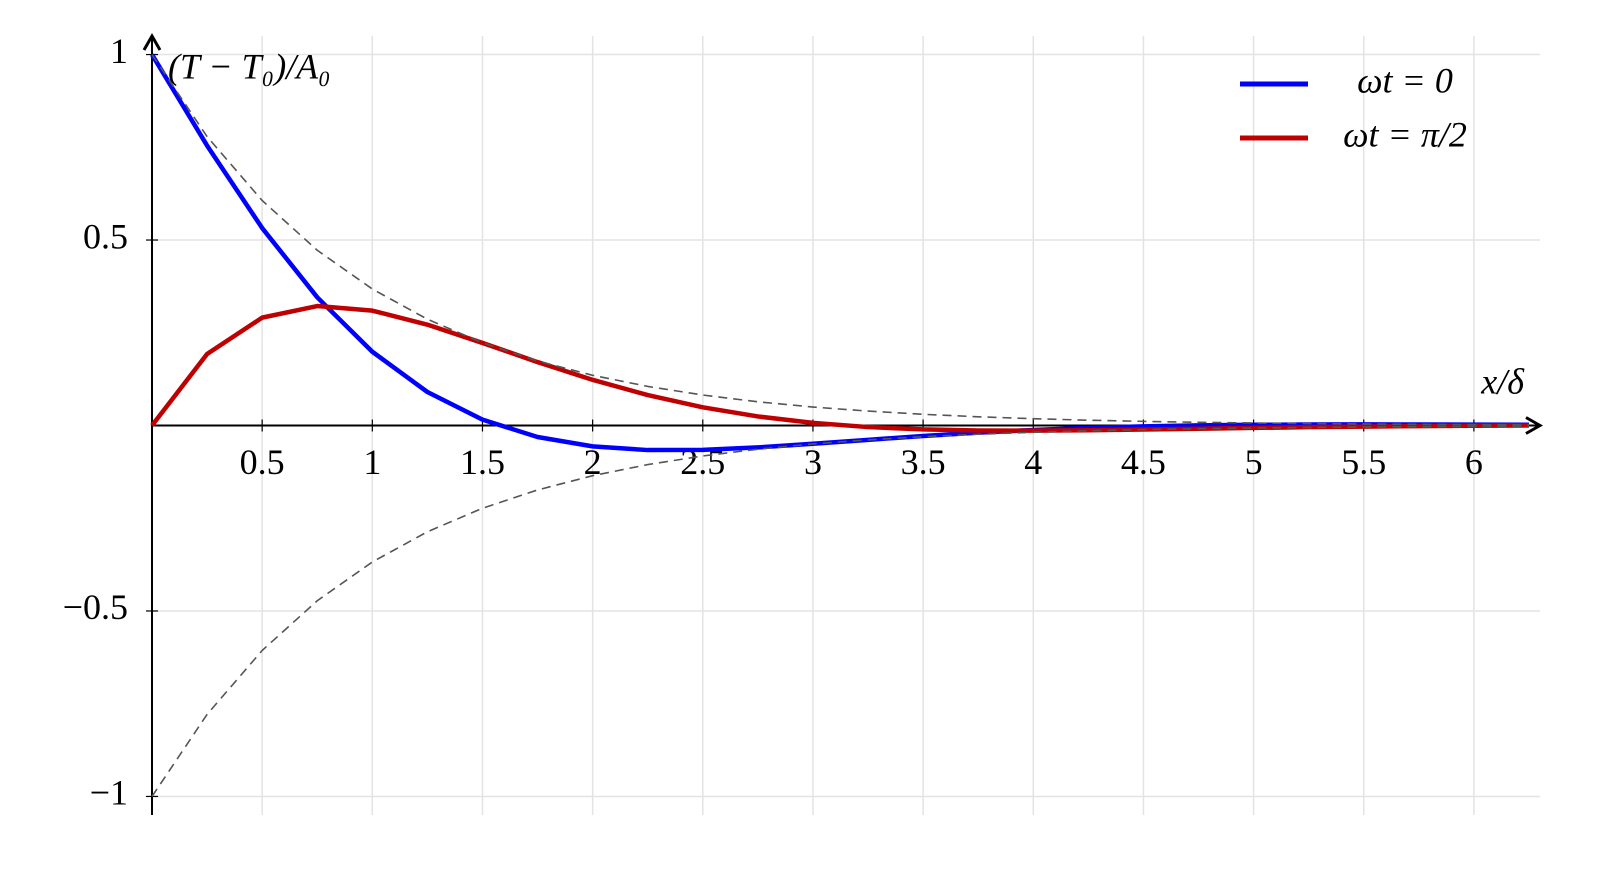 The height and width of the screenshot is (884, 1624). Describe the element at coordinates (249, 66) in the screenshot. I see `y-axis-label: (T − T₀)/A₀` at that location.